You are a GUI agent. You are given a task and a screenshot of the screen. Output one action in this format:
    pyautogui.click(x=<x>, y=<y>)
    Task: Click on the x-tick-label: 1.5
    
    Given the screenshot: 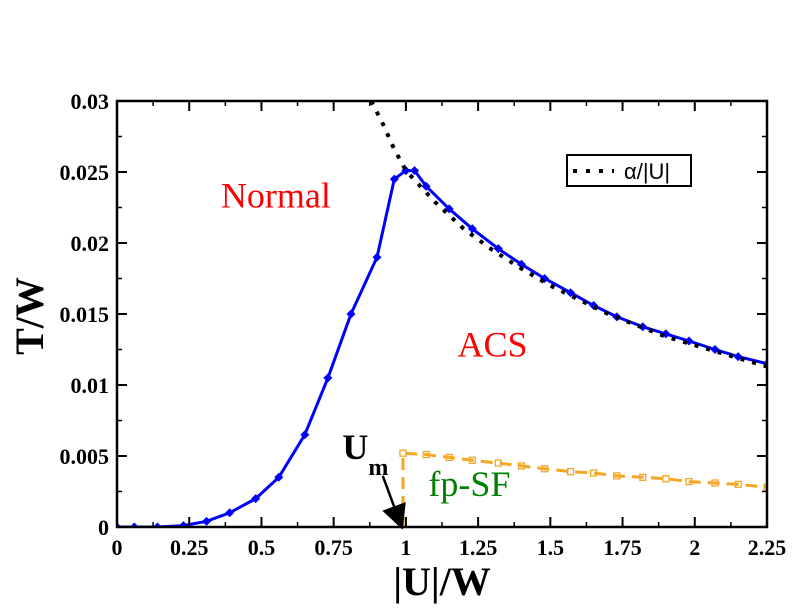 What is the action you would take?
    pyautogui.click(x=551, y=547)
    